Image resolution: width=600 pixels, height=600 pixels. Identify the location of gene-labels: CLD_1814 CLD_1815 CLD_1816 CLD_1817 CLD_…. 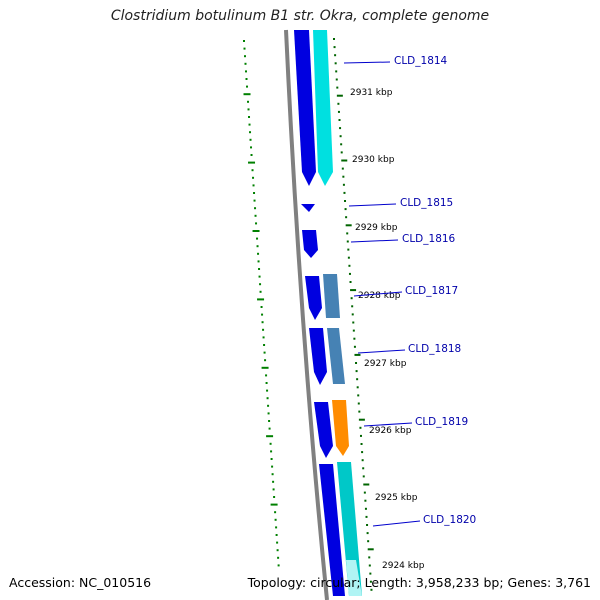
(435, 290).